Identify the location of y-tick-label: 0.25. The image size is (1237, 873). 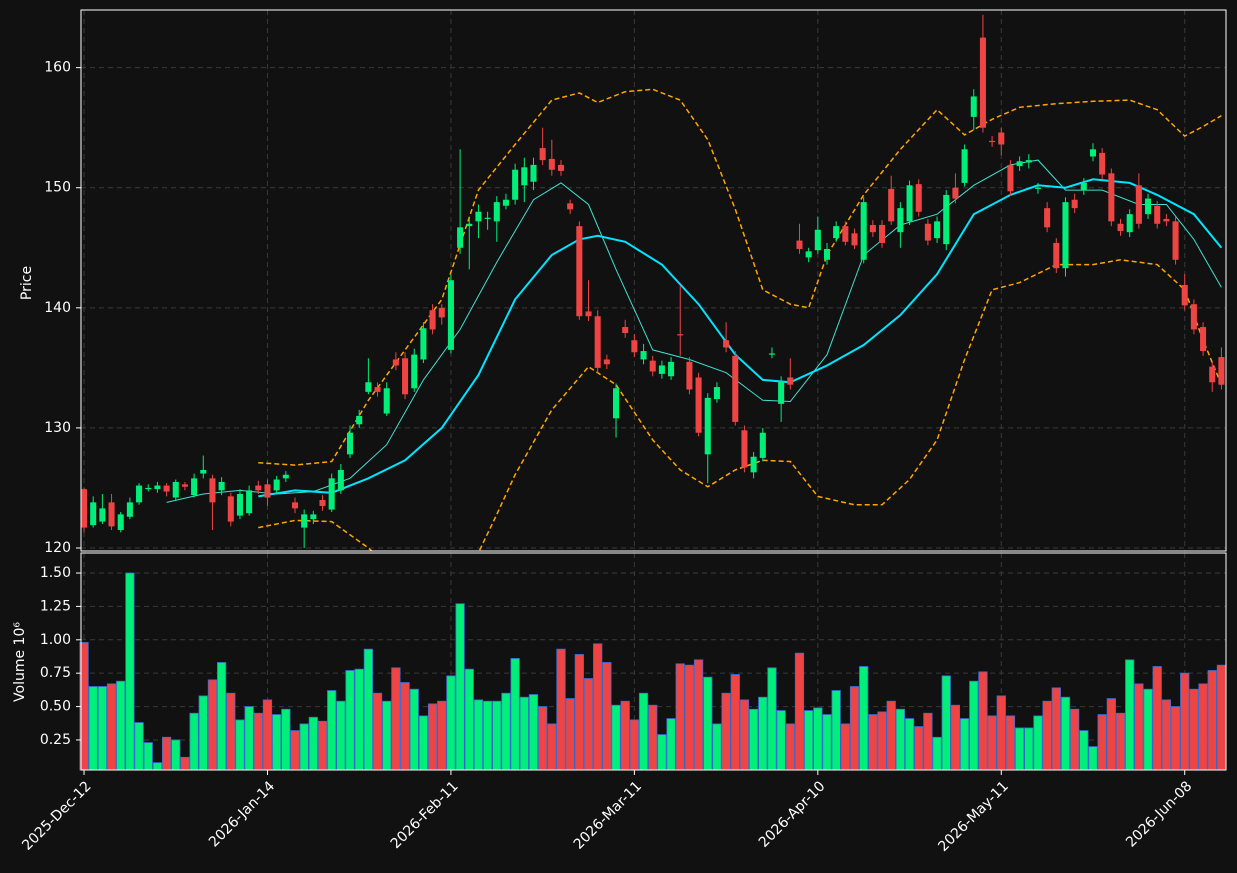
(55, 740).